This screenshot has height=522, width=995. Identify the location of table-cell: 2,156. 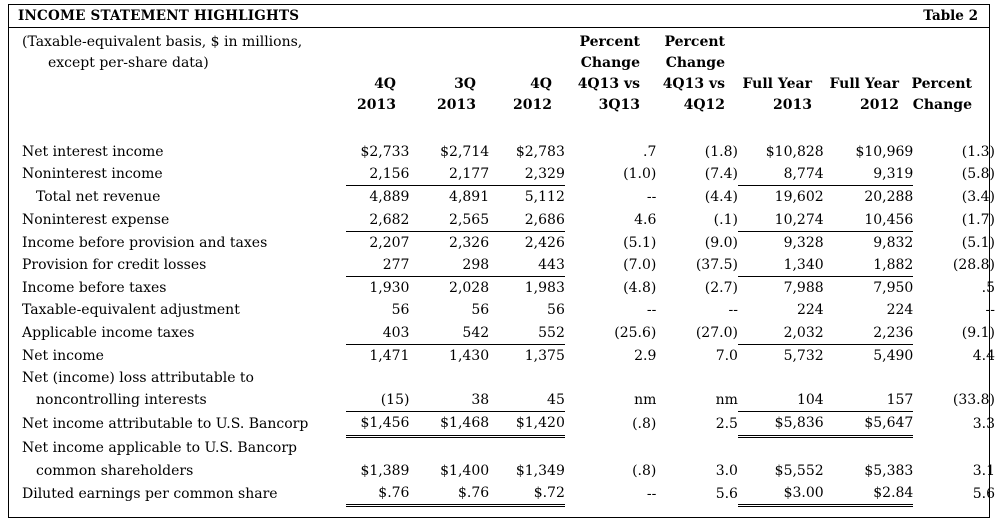
(377, 175).